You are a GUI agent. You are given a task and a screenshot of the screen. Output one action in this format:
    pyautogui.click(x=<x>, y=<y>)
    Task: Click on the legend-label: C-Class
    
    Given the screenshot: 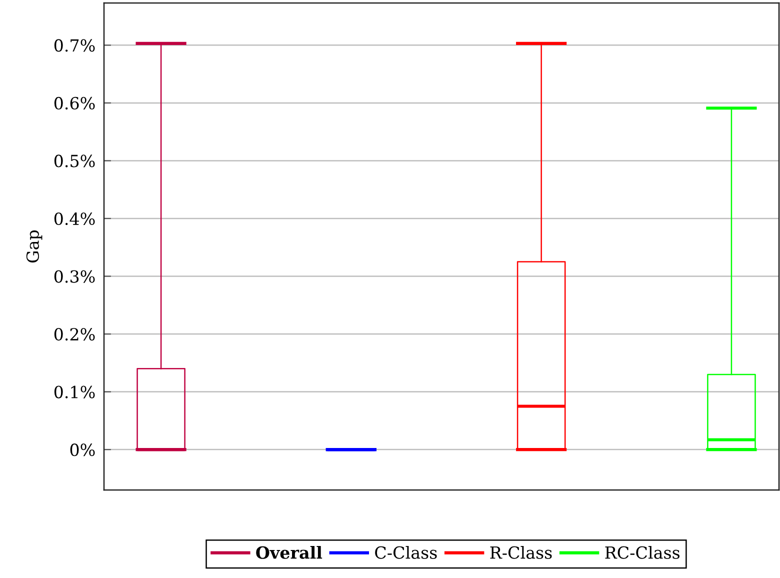 What is the action you would take?
    pyautogui.click(x=406, y=552)
    